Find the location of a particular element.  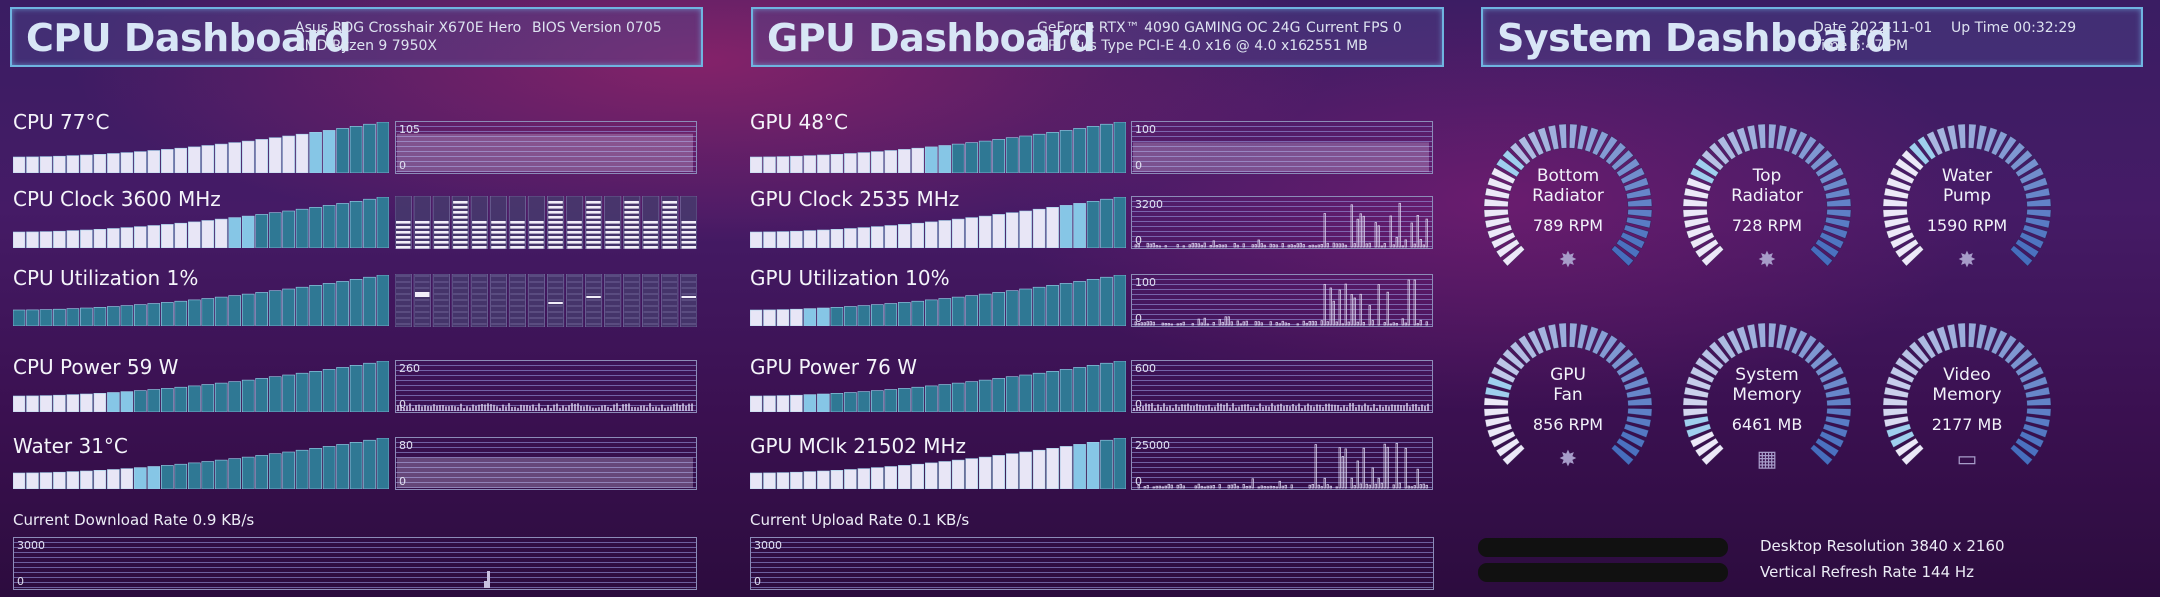

water-temp-graph-plot is located at coordinates (545, 472).